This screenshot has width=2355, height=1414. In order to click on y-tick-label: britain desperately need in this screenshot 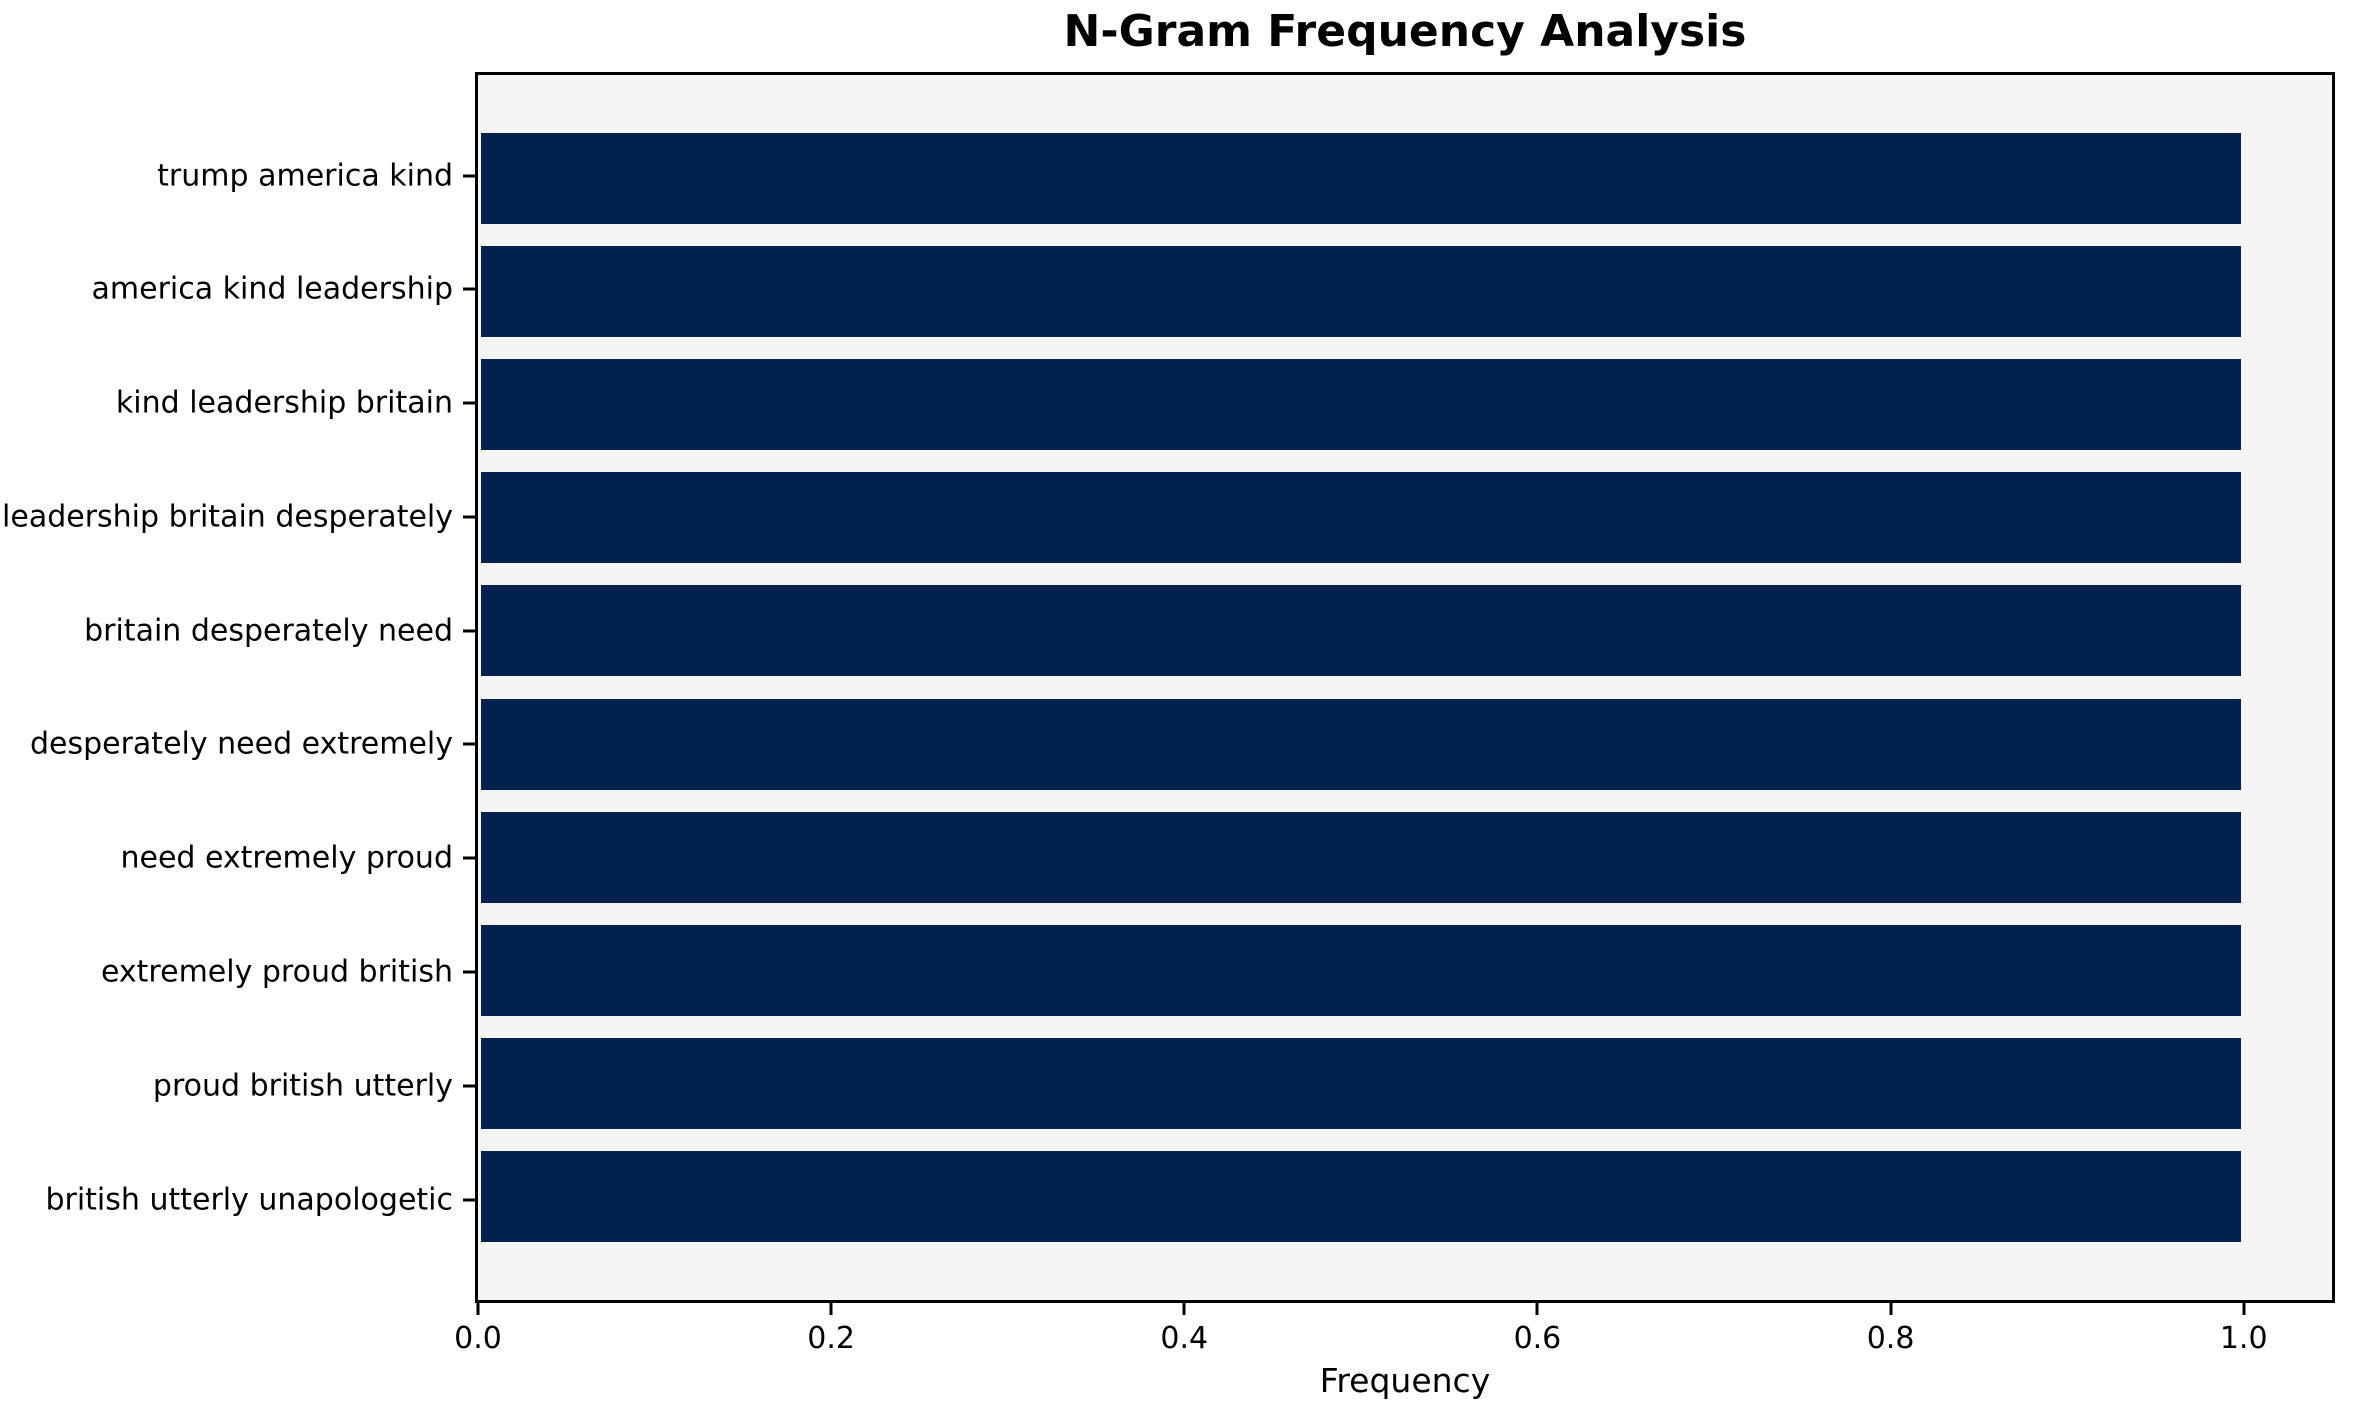, I will do `click(268, 631)`.